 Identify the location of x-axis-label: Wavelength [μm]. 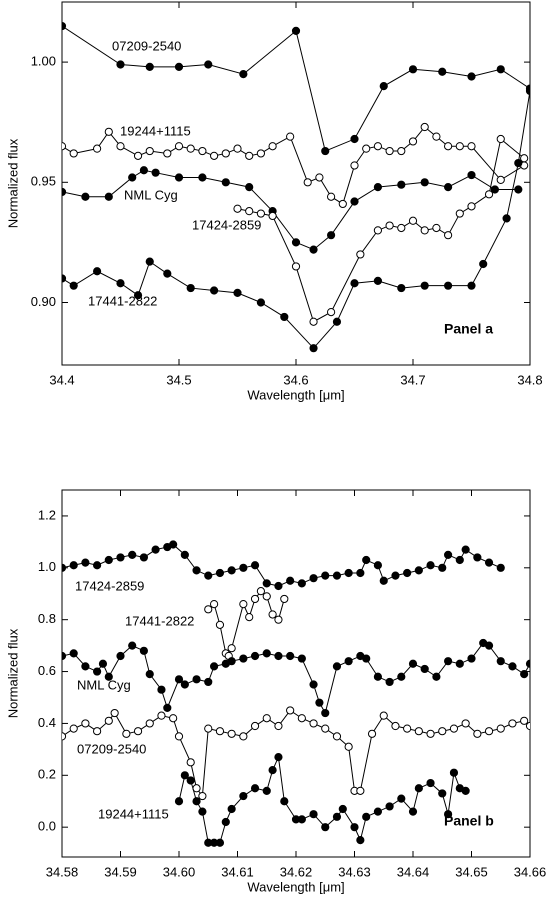
(295, 394).